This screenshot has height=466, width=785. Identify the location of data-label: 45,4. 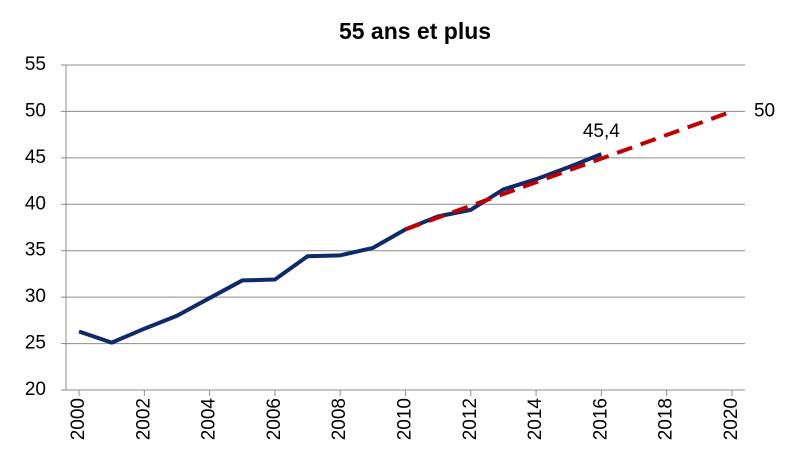
(601, 131).